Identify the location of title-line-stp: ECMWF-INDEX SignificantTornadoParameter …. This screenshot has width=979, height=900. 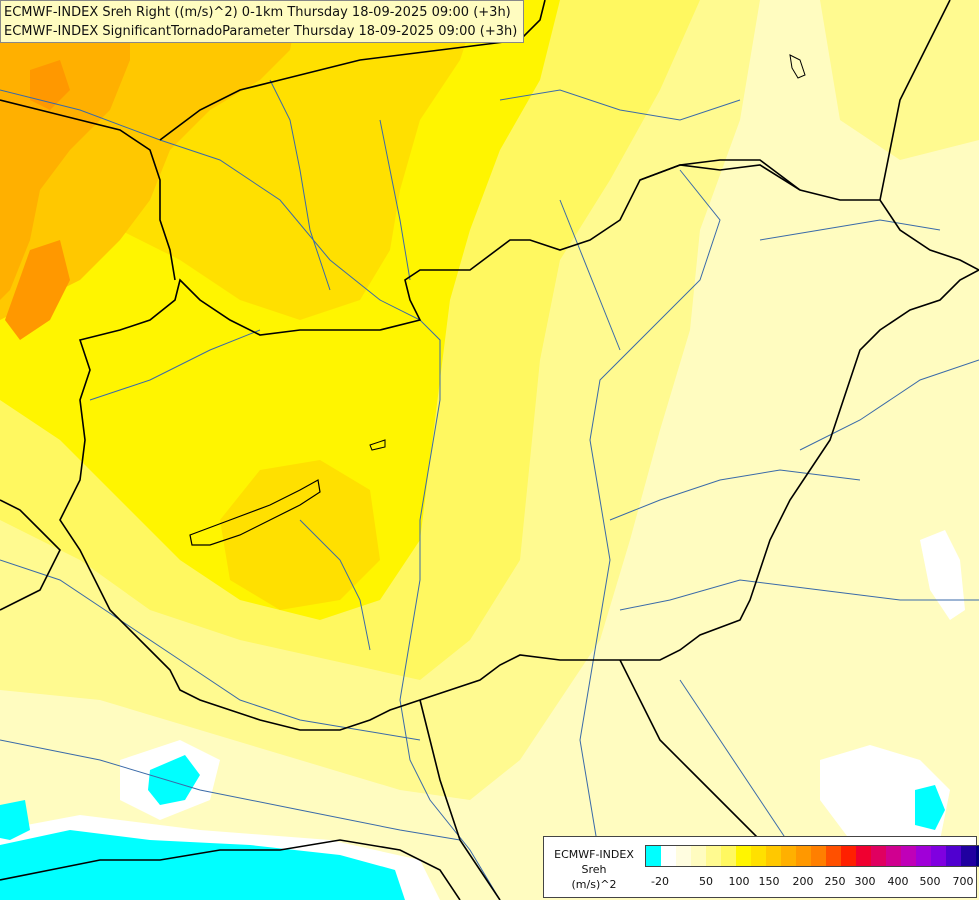
(261, 31).